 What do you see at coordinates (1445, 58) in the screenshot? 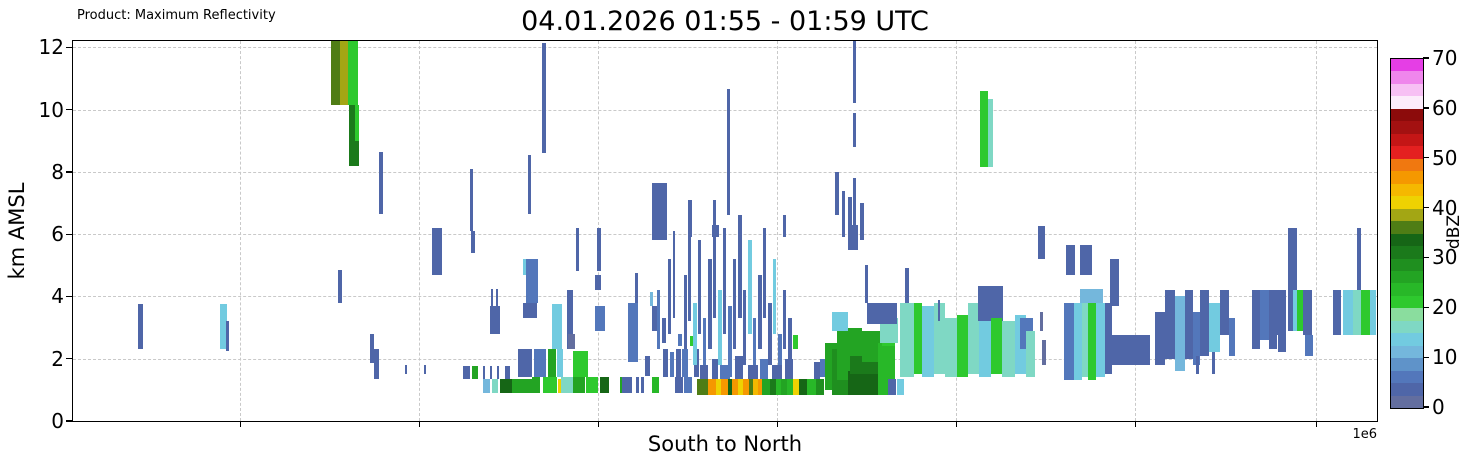
I see `colorbar-tick-label: 70` at bounding box center [1445, 58].